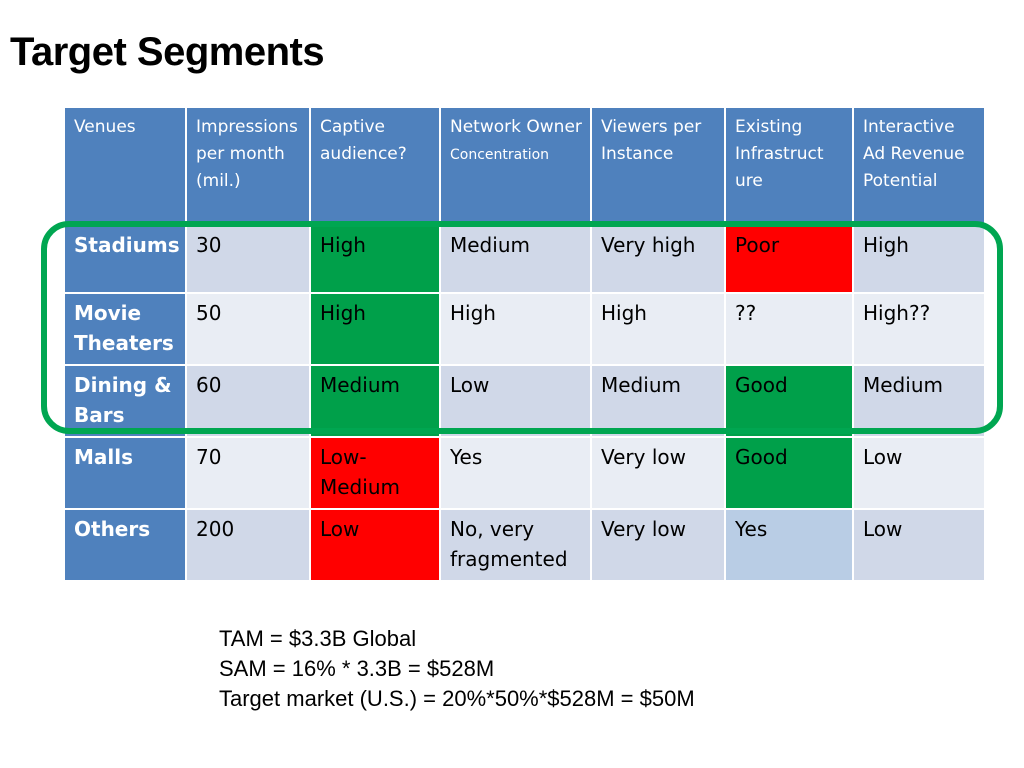 This screenshot has width=1024, height=768. Describe the element at coordinates (515, 401) in the screenshot. I see `network-owner-cell: Low` at that location.